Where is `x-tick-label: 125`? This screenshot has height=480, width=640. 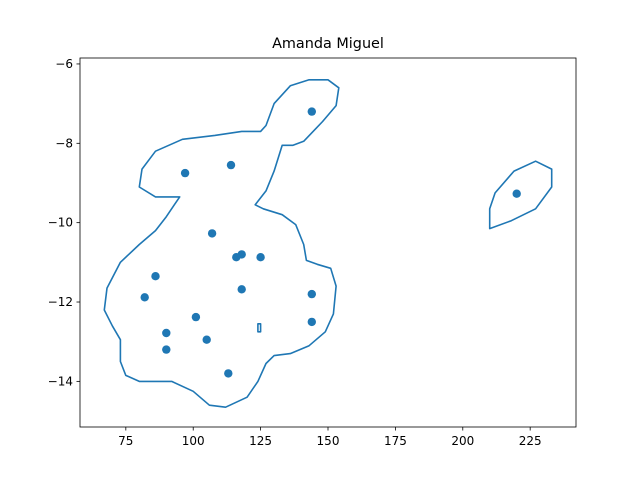 x-tick-label: 125 is located at coordinates (260, 441).